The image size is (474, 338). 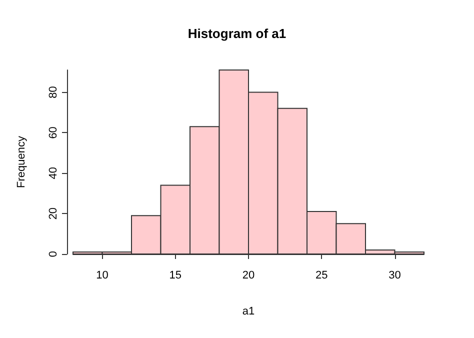 I want to click on x-tick-label: 25, so click(x=322, y=276).